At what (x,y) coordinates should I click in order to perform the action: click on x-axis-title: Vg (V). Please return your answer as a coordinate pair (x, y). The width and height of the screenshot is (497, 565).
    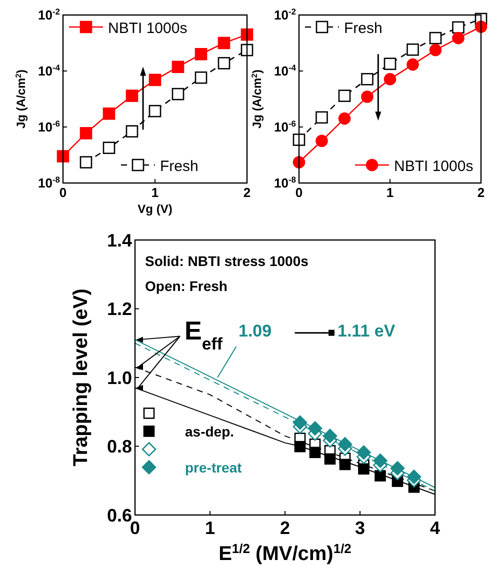
    Looking at the image, I should click on (155, 209).